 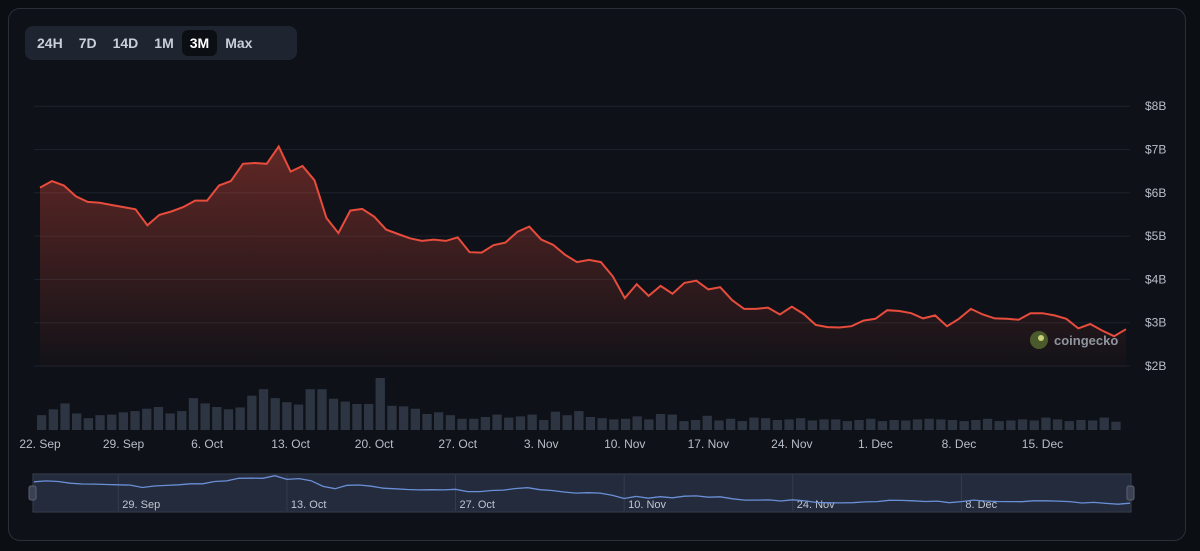 I want to click on x-tick-label: 3. Nov, so click(x=541, y=444).